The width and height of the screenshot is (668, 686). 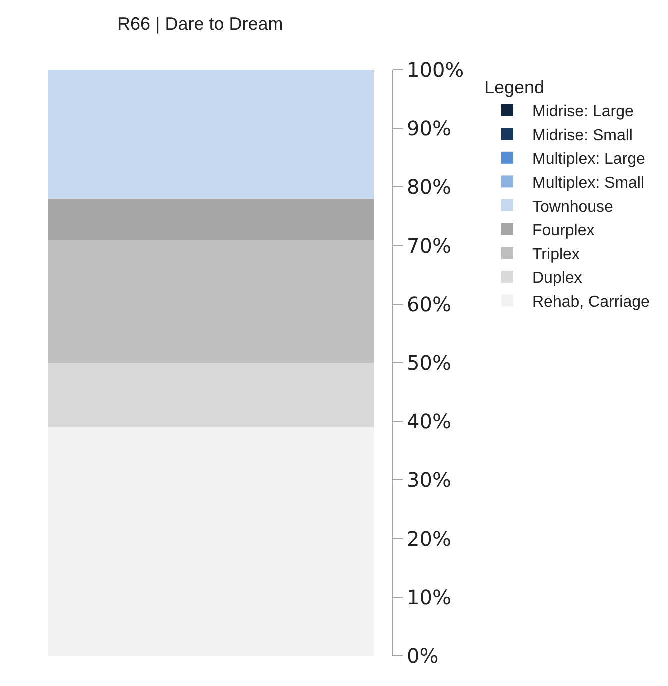 I want to click on y-tick-label: 80%, so click(x=429, y=187).